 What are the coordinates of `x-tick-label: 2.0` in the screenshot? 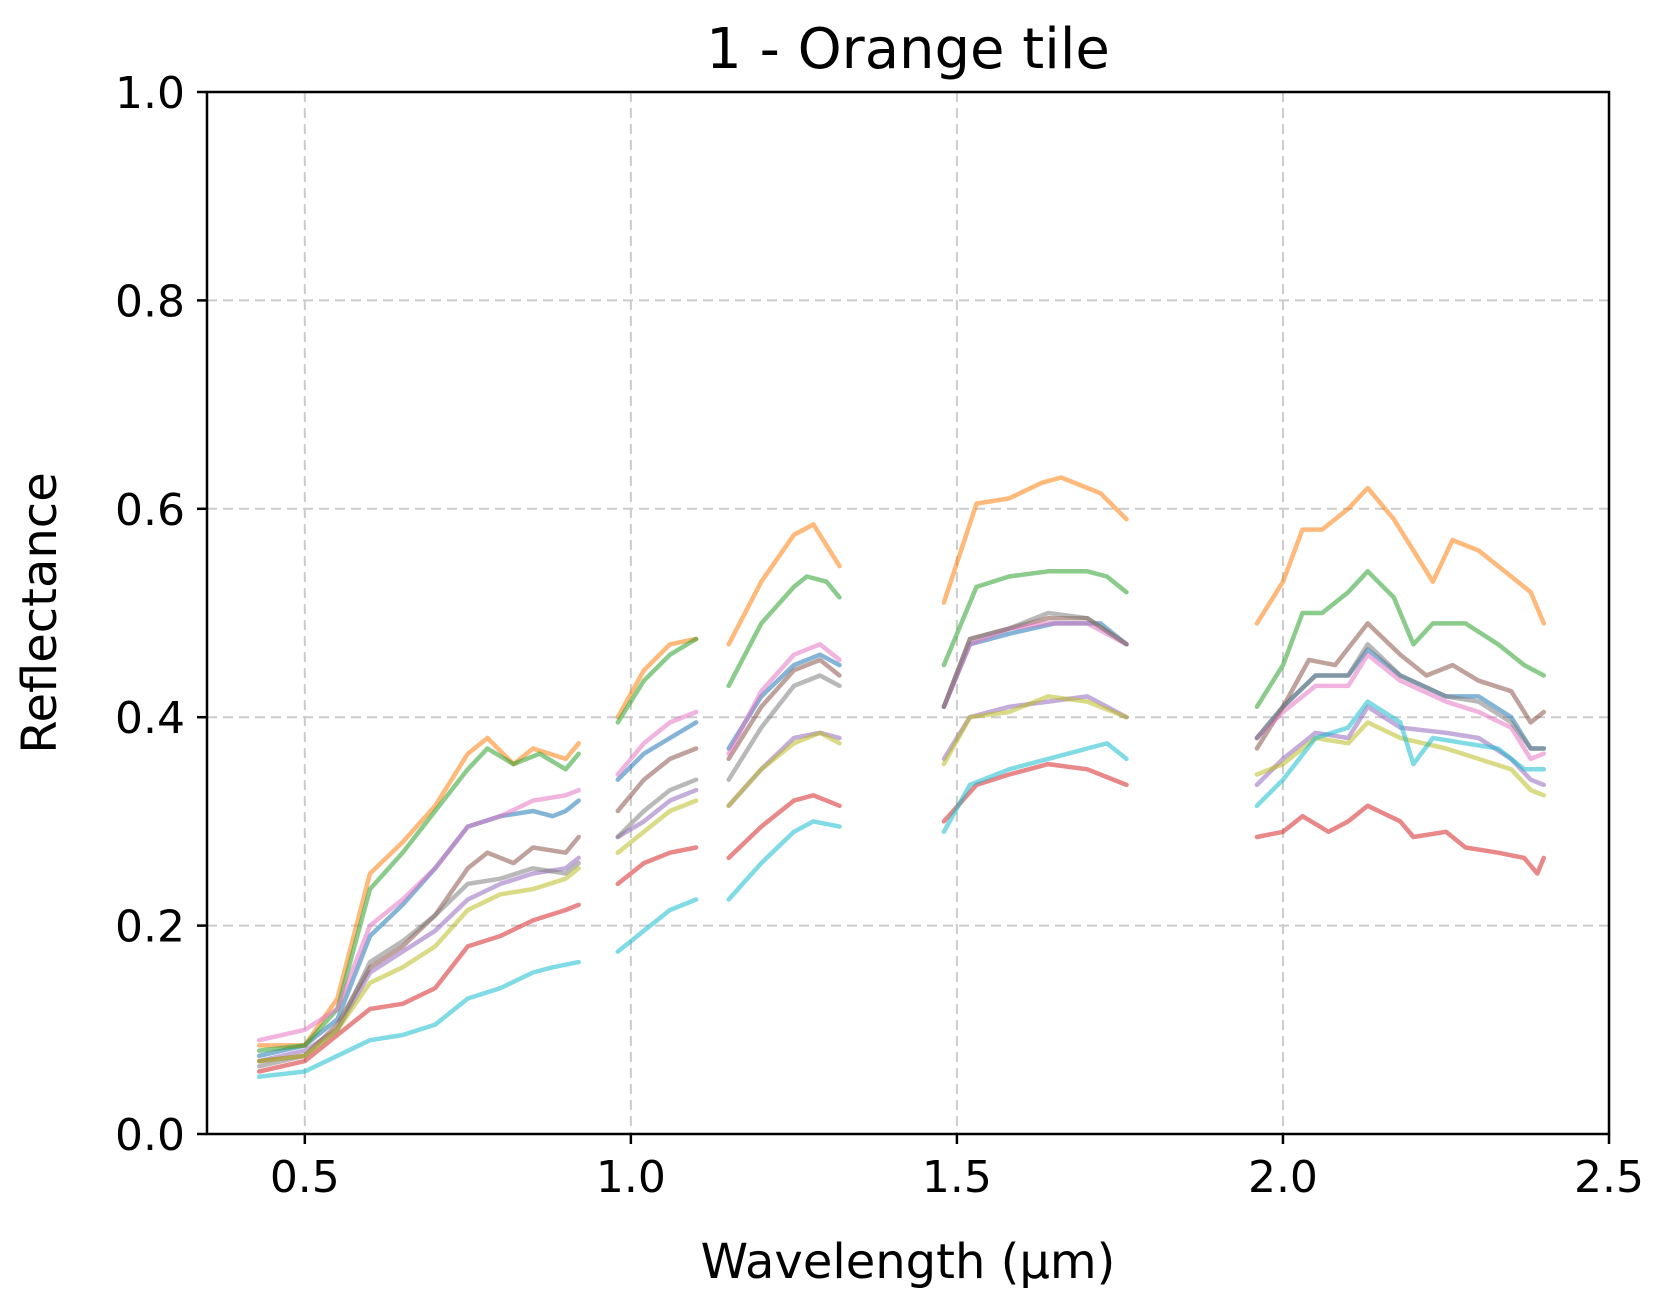 It's located at (1283, 1177).